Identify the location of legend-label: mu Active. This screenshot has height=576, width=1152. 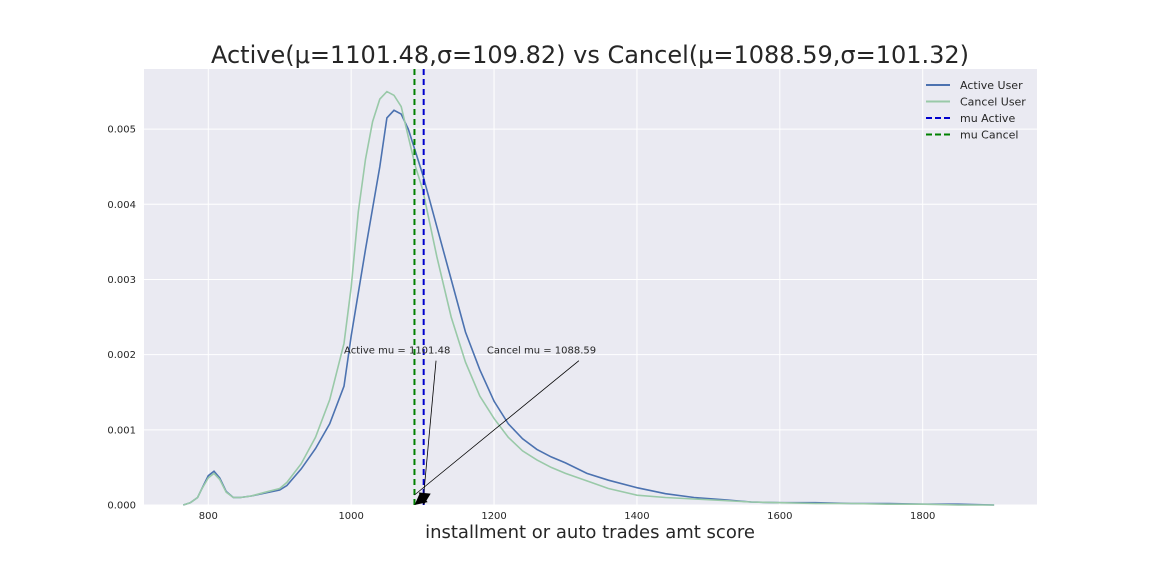
(987, 118).